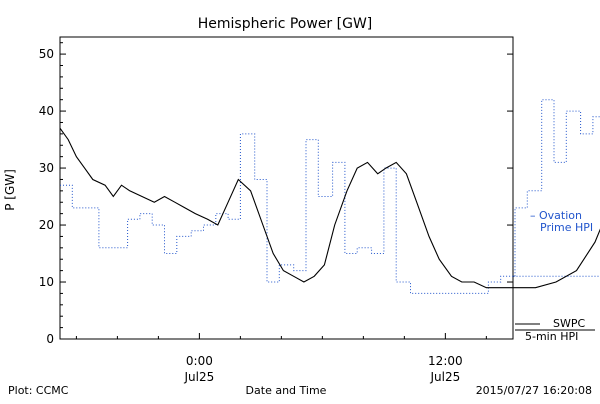 Image resolution: width=600 pixels, height=404 pixels. I want to click on footer-timestamp: 2015/07/27 16:20:08, so click(534, 390).